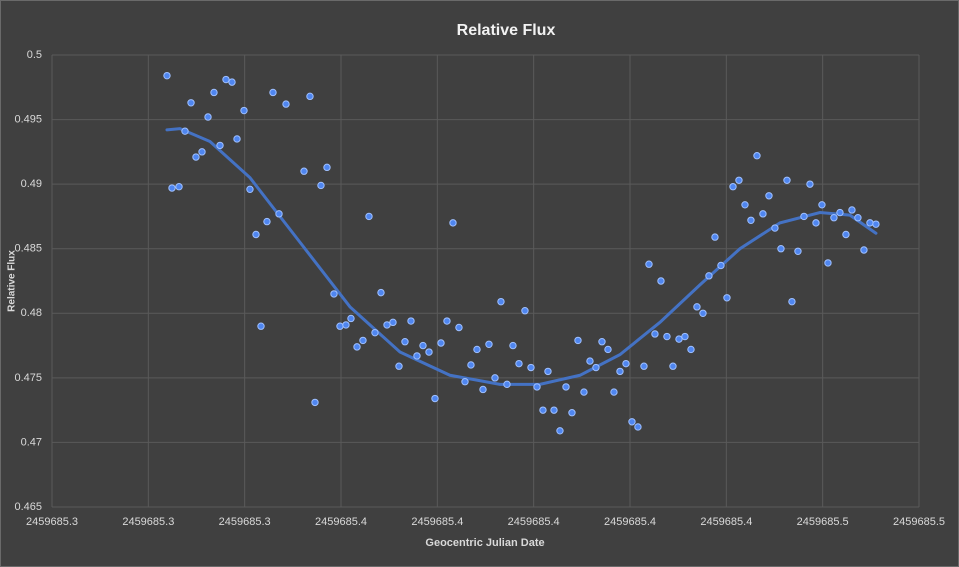  Describe the element at coordinates (484, 543) in the screenshot. I see `x-axis-label: Geocentric Julian Date` at that location.